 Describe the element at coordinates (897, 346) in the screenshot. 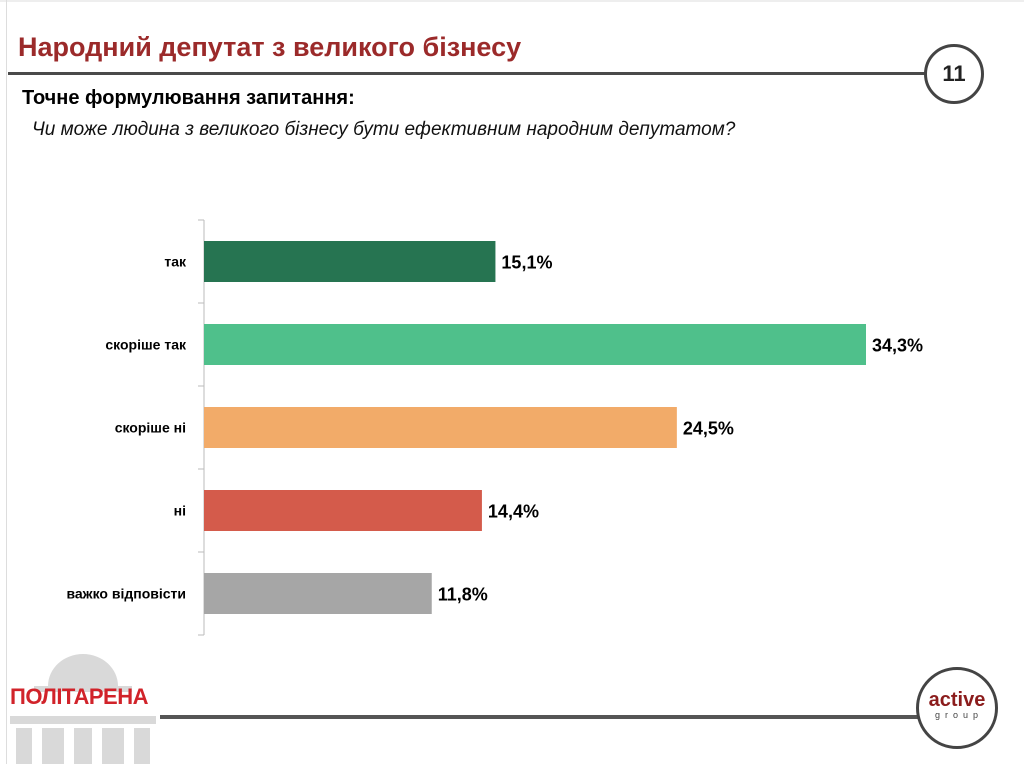

I see `data-label: 34,3%` at that location.